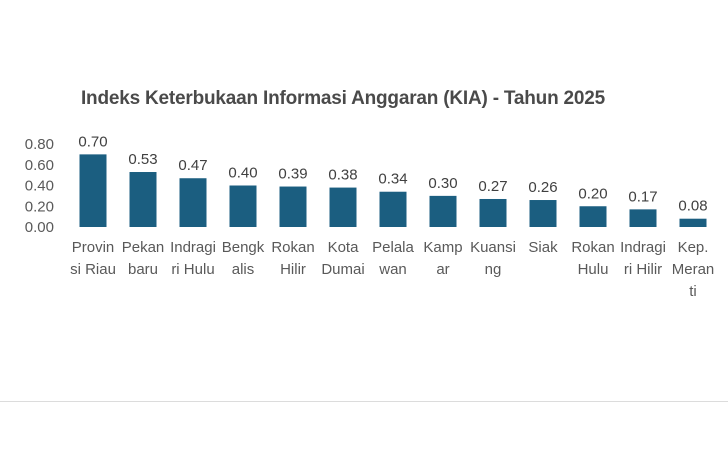 Image resolution: width=728 pixels, height=450 pixels. I want to click on category-label-line: ng, so click(493, 269).